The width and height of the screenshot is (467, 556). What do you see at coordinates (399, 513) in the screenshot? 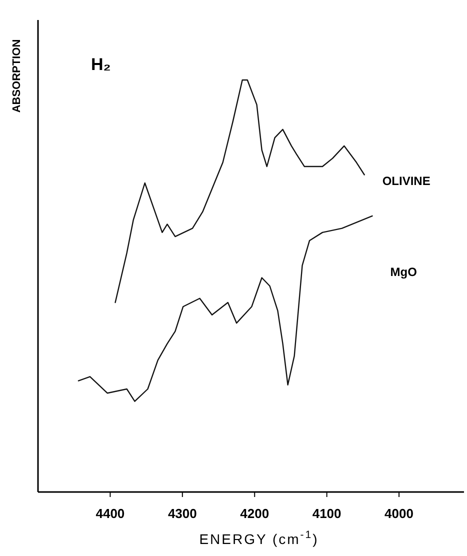
I see `x-tick-label: 4000` at bounding box center [399, 513].